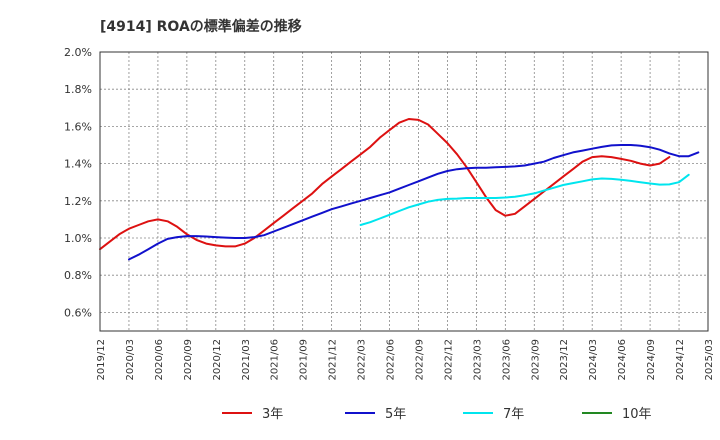  Describe the element at coordinates (78, 182) in the screenshot. I see `y-axis-ticks: 0.6% 0.8% 1.0% 1.2% 1.4% 1.6% 1.8% 2.0%` at that location.